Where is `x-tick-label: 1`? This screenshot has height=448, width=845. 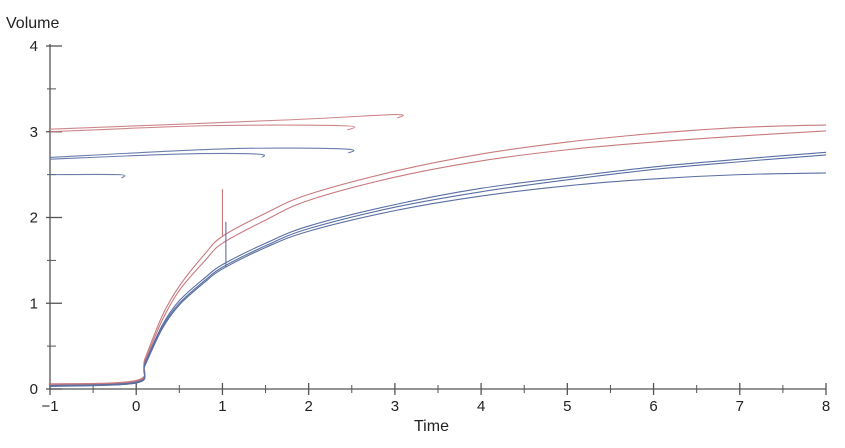 x-tick-label: 1 is located at coordinates (222, 406).